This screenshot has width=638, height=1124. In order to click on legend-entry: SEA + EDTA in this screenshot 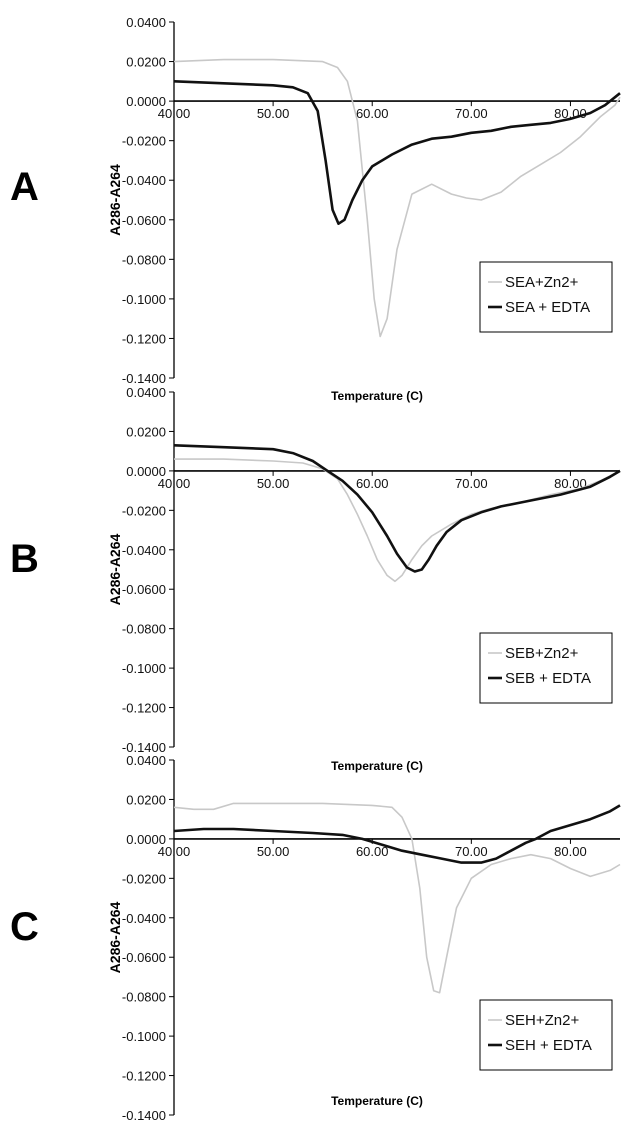, I will do `click(547, 307)`.